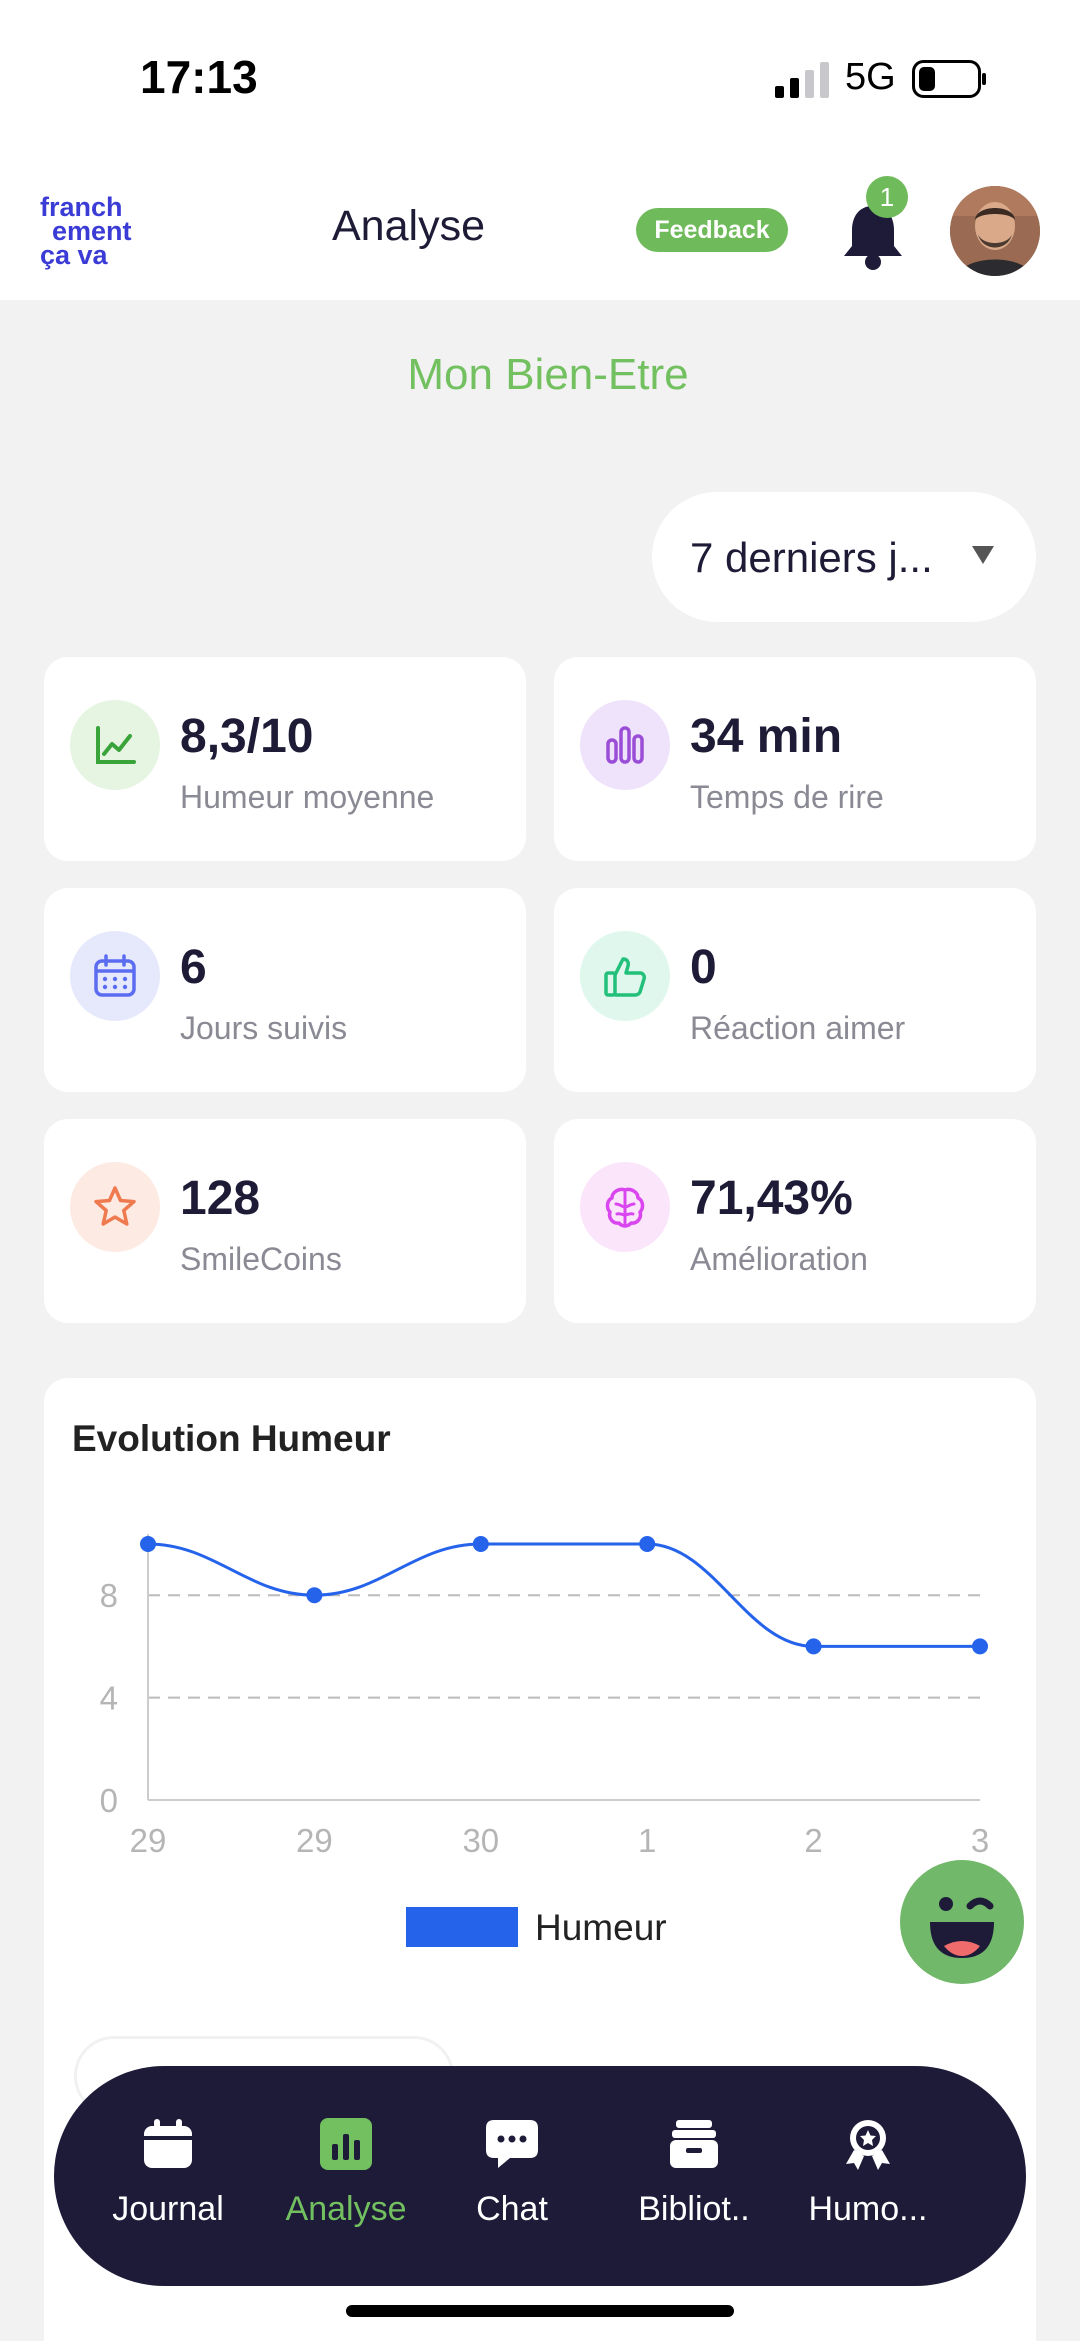 Image resolution: width=1080 pixels, height=2341 pixels. I want to click on stat-label: Temps de rire, so click(787, 797).